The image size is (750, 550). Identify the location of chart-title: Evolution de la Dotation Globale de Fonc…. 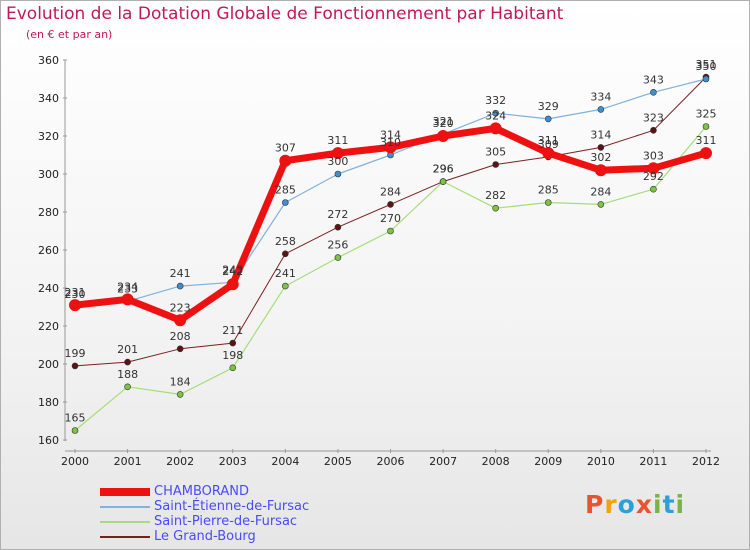
(285, 14).